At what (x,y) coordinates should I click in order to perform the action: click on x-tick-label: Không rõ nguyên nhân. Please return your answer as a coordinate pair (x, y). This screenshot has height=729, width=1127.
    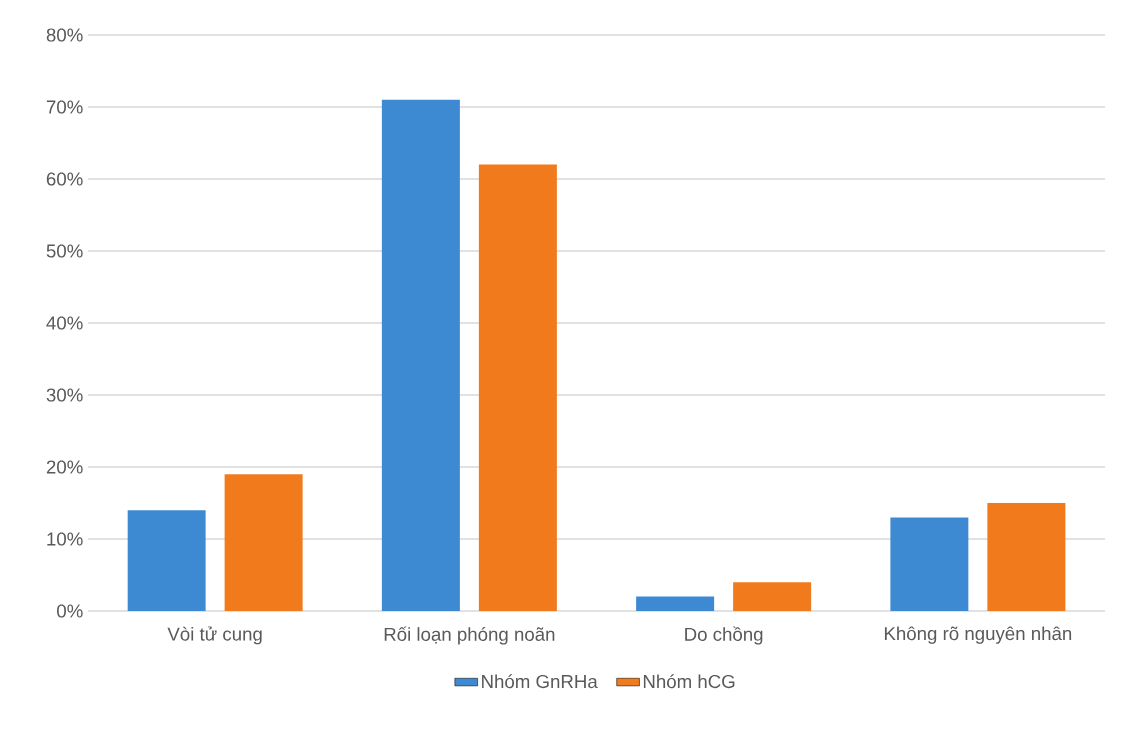
    Looking at the image, I should click on (978, 635).